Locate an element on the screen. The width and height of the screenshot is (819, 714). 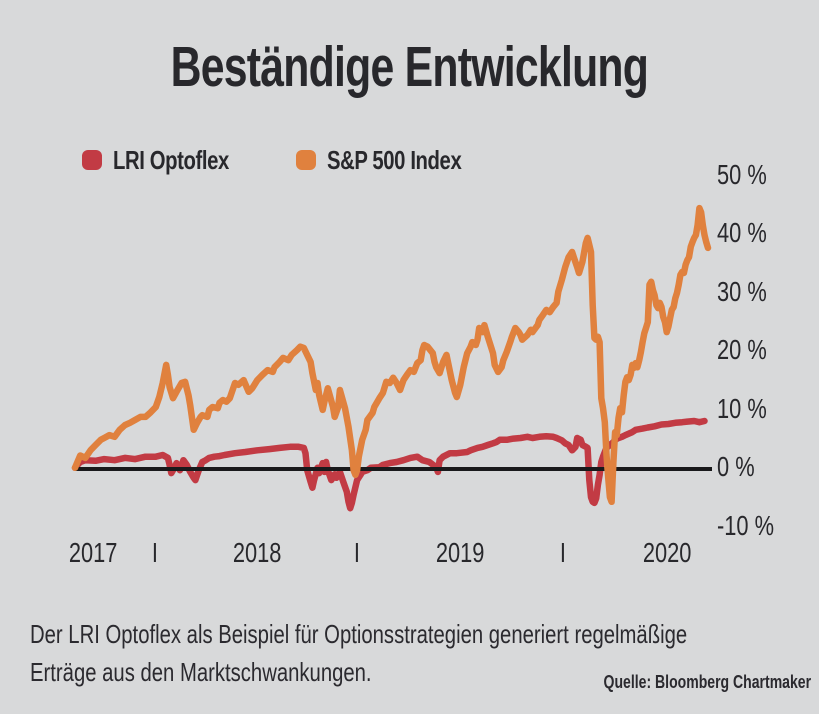
page-title: Beständige Entwicklung is located at coordinates (409, 67).